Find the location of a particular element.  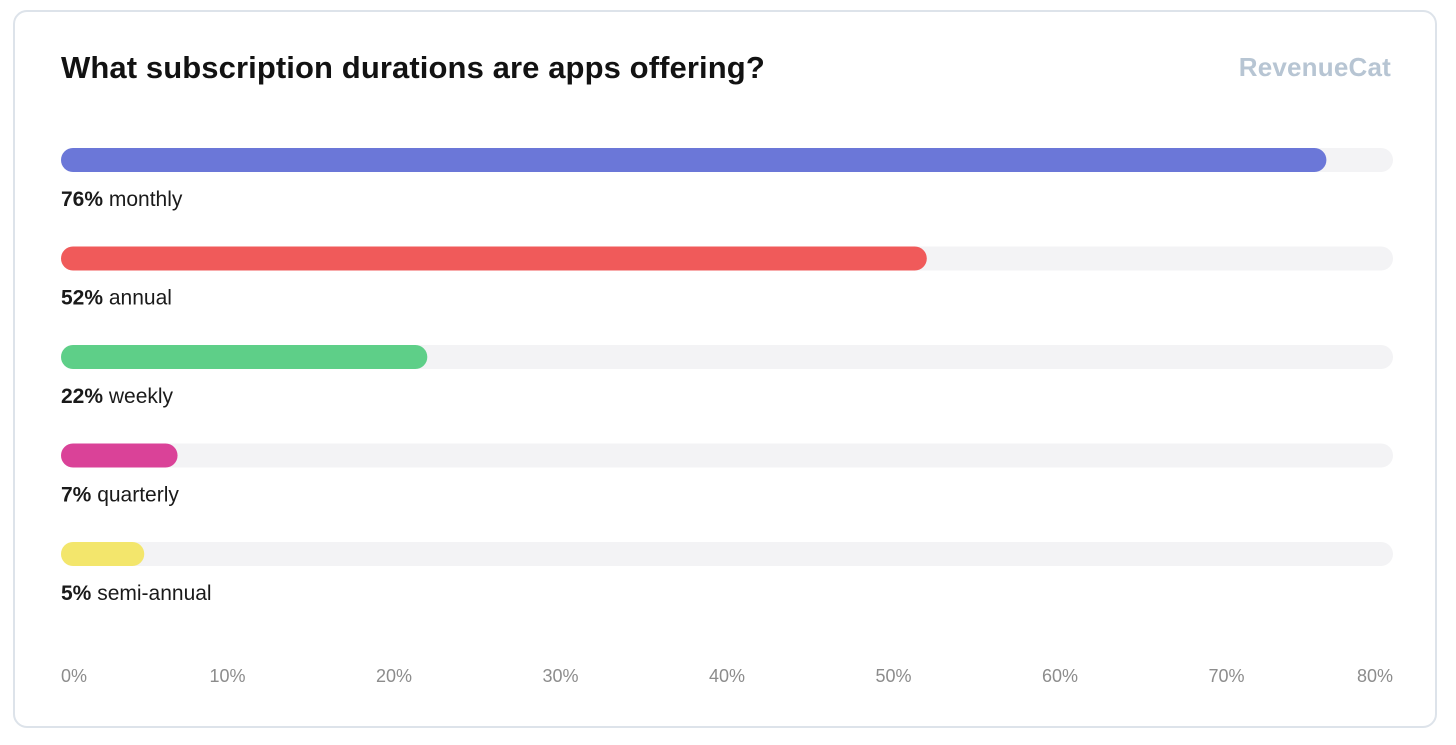

bar-quarterly is located at coordinates (119, 455).